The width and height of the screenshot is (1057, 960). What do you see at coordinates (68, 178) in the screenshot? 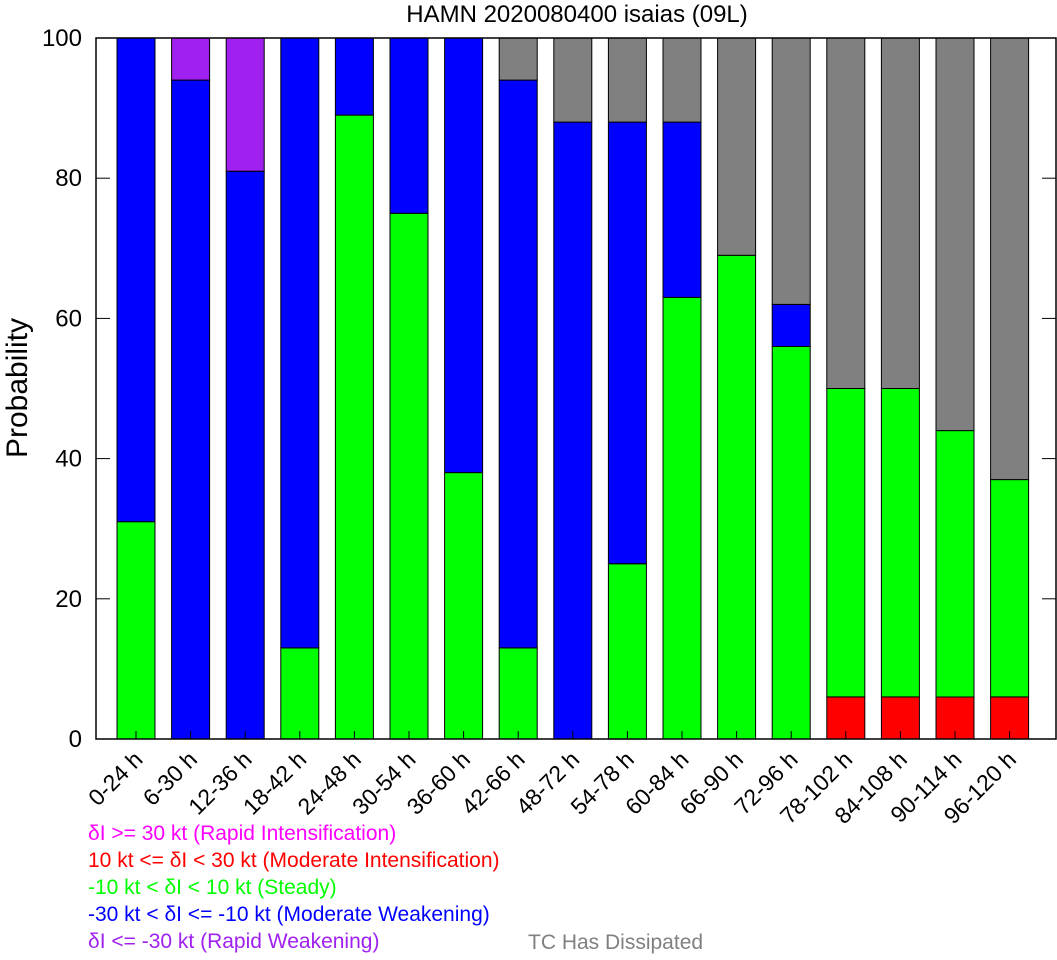
I see `y-tick-label: 80` at bounding box center [68, 178].